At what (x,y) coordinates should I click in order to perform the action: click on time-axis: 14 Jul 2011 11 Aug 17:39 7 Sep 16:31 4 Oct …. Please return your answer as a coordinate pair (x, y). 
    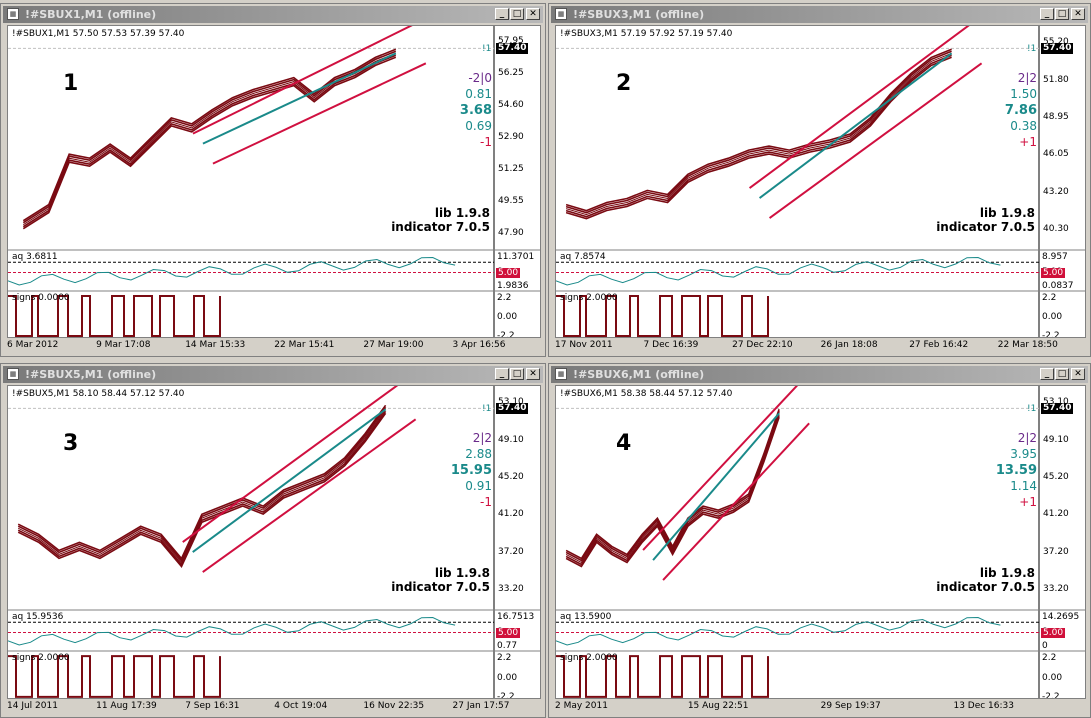
    Looking at the image, I should click on (274, 708).